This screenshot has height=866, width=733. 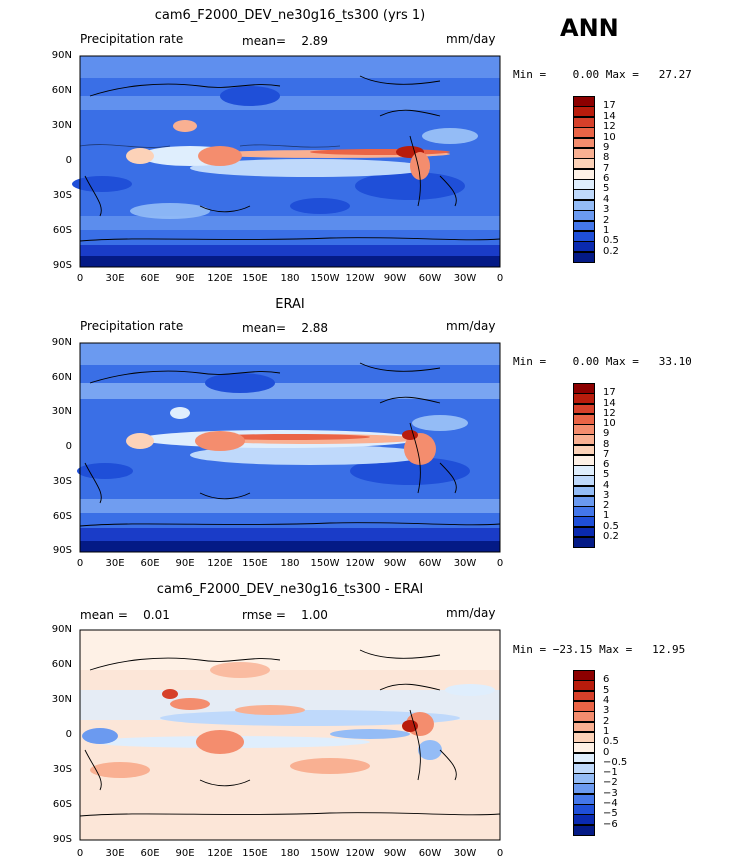 What do you see at coordinates (610, 793) in the screenshot?
I see `colorbar-label: −3` at bounding box center [610, 793].